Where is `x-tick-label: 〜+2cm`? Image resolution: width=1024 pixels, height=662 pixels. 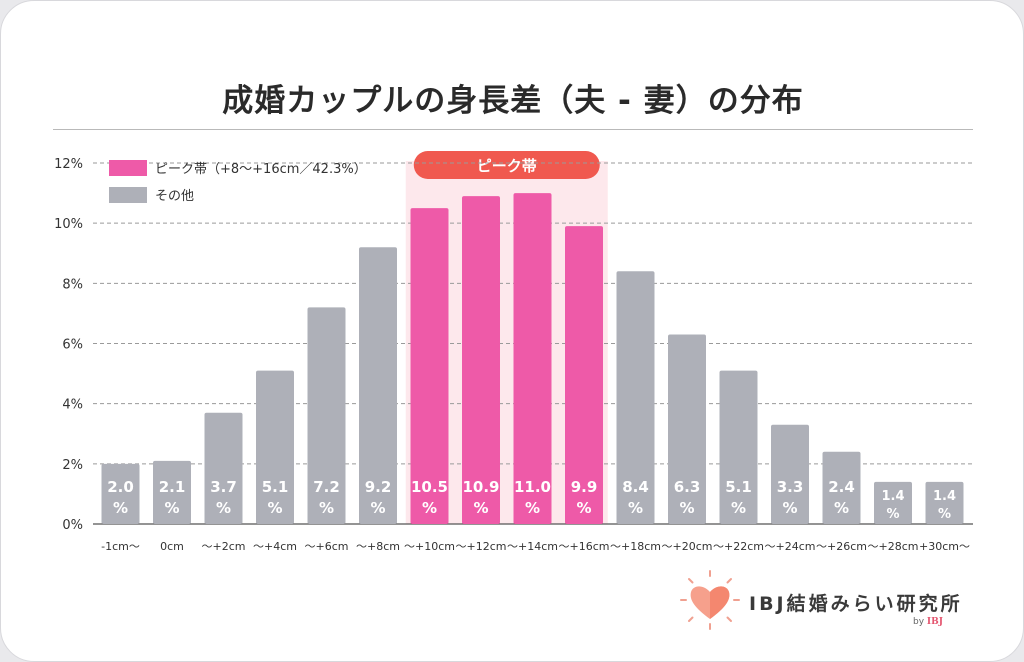
x-tick-label: 〜+2cm is located at coordinates (224, 546).